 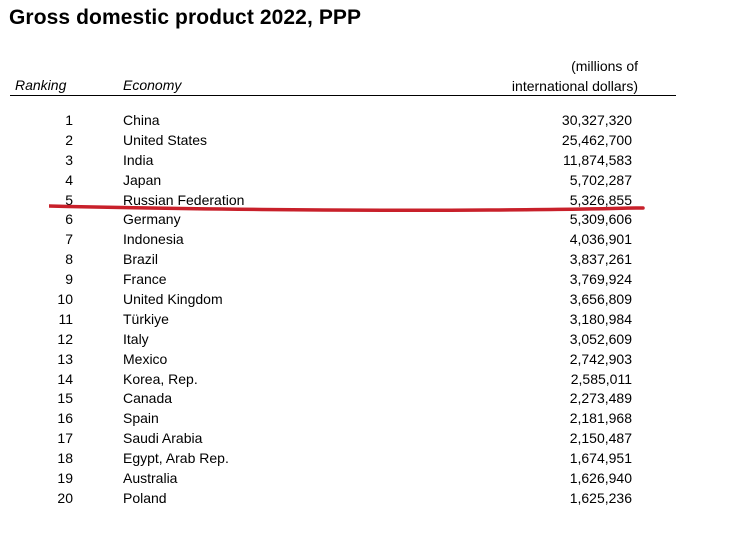 I want to click on table-row: 12 Italy 3,052,609, so click(x=365, y=339).